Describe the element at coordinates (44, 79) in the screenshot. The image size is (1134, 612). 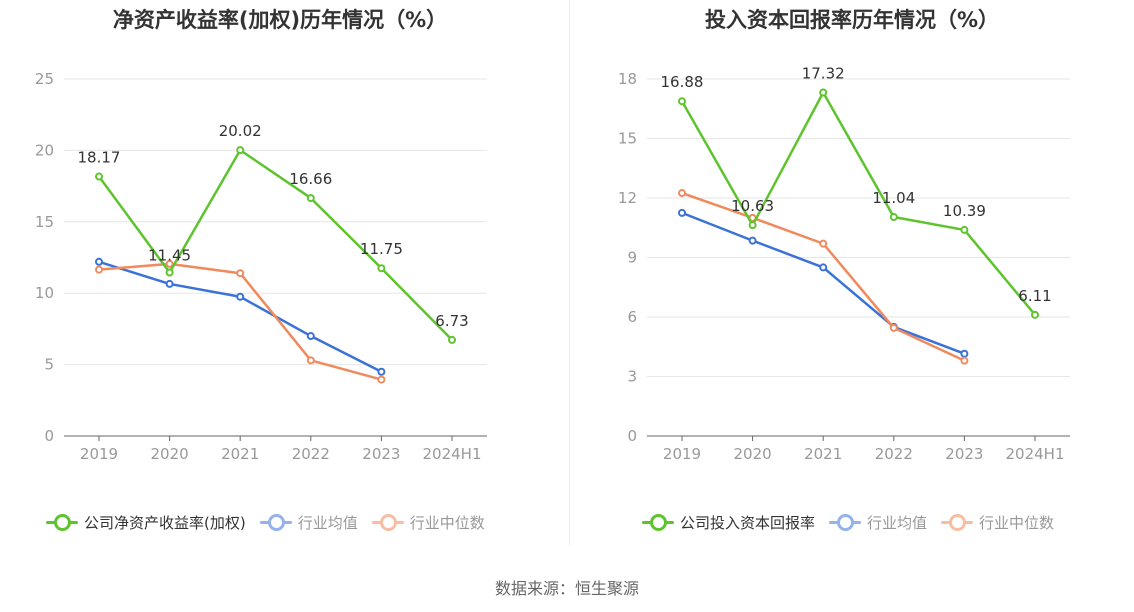
I see `y-tick-label: 25` at that location.